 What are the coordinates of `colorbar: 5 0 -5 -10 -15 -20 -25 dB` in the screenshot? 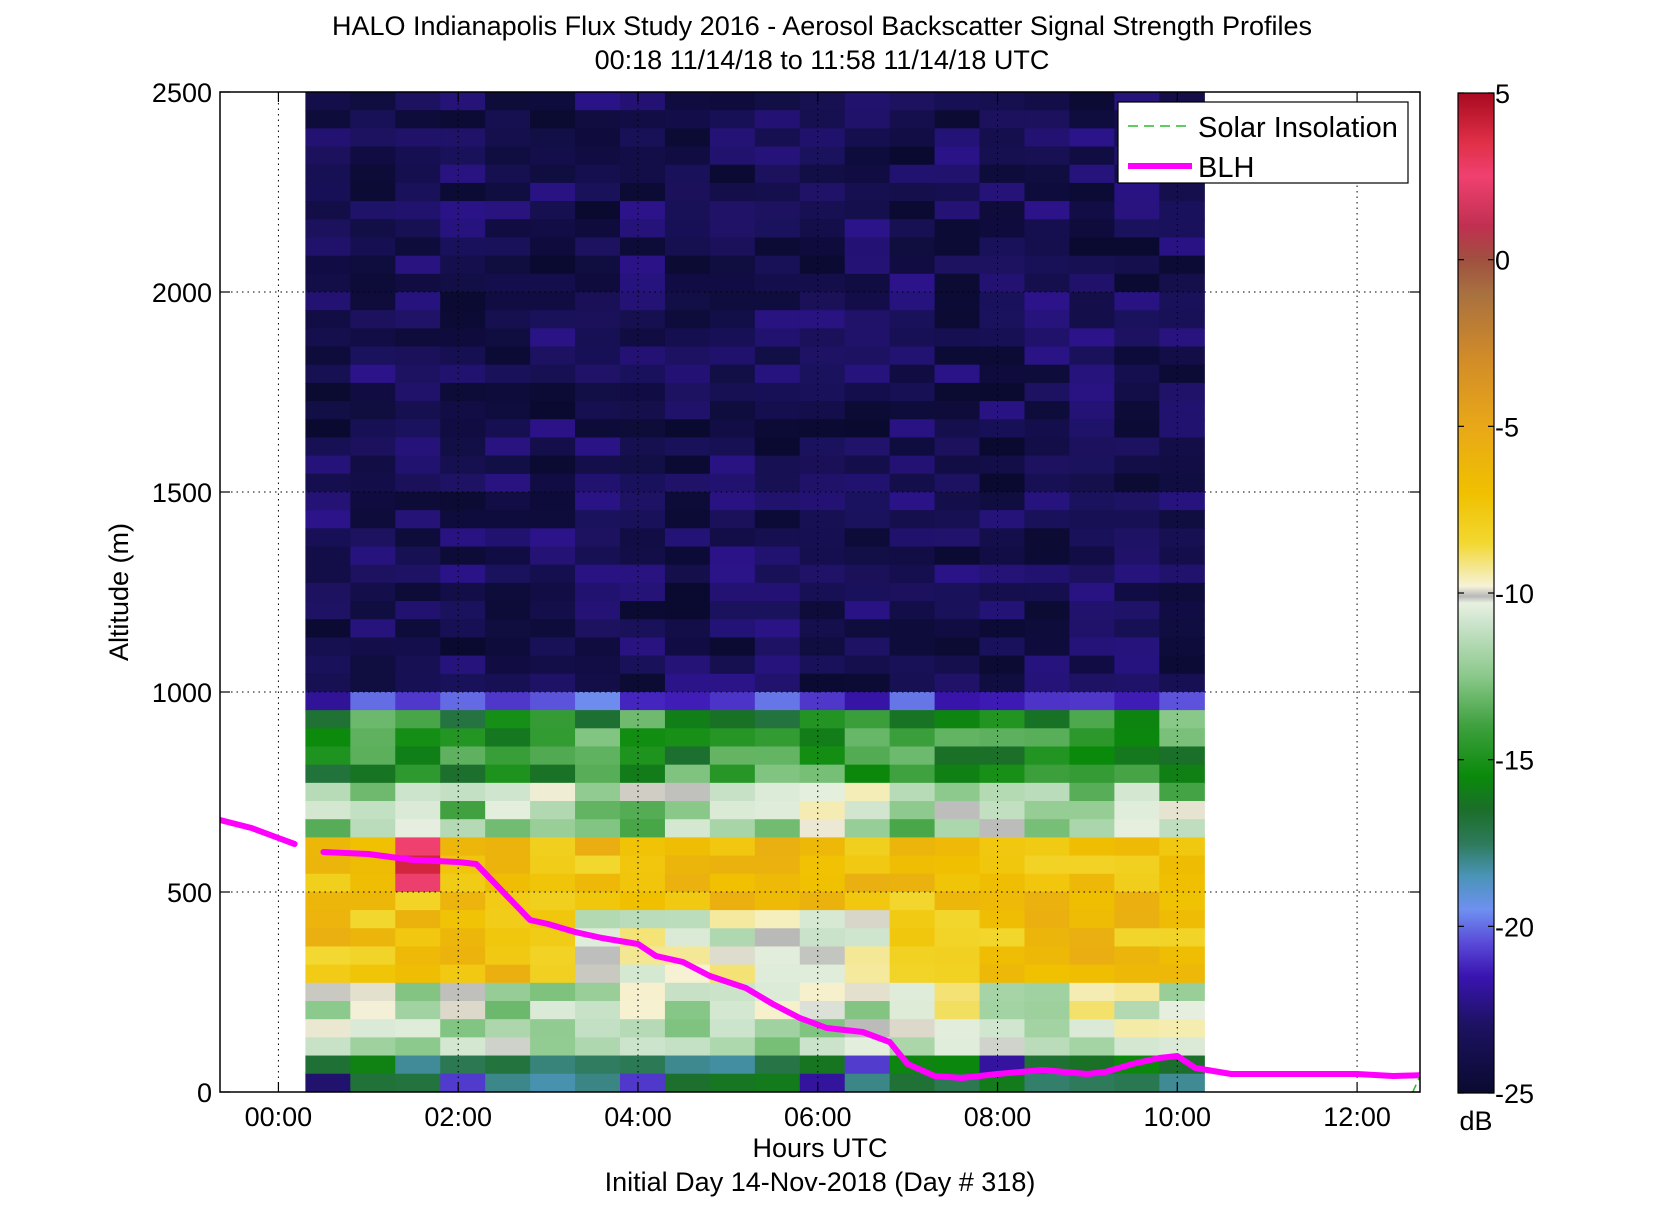 It's located at (1495, 607).